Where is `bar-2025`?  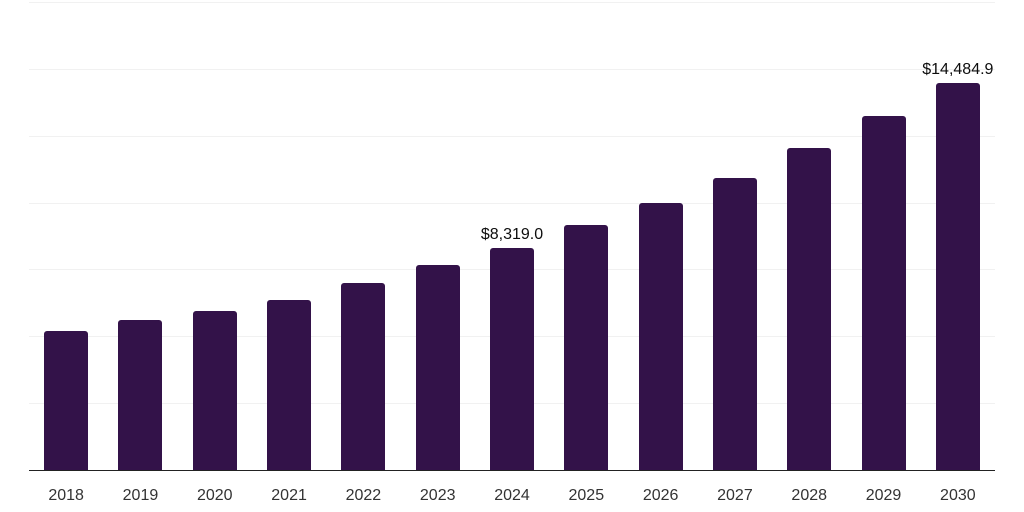
bar-2025 is located at coordinates (586, 347).